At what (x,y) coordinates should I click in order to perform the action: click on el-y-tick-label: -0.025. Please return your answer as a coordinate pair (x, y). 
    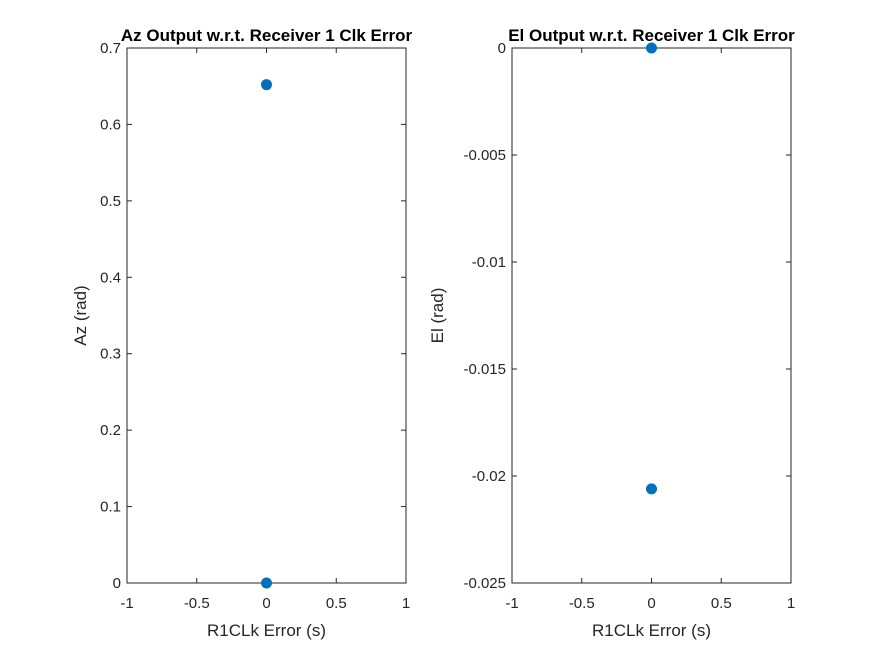
    Looking at the image, I should click on (484, 583).